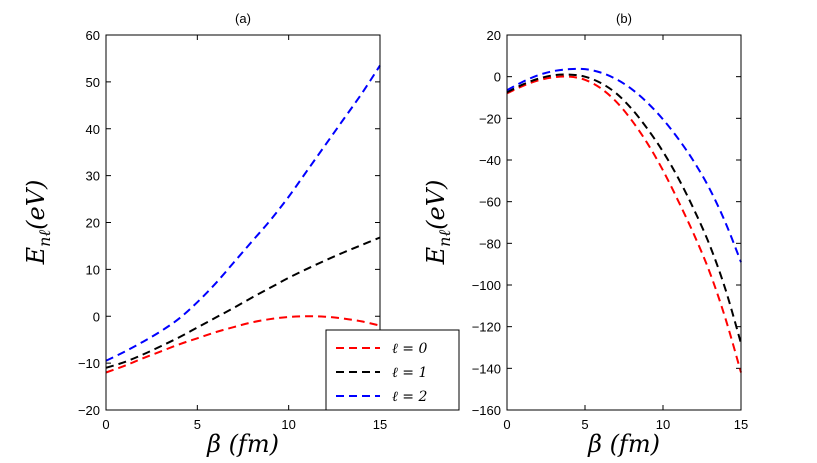 The image size is (817, 463). Describe the element at coordinates (624, 165) in the screenshot. I see `panel-b-series-l2` at that location.